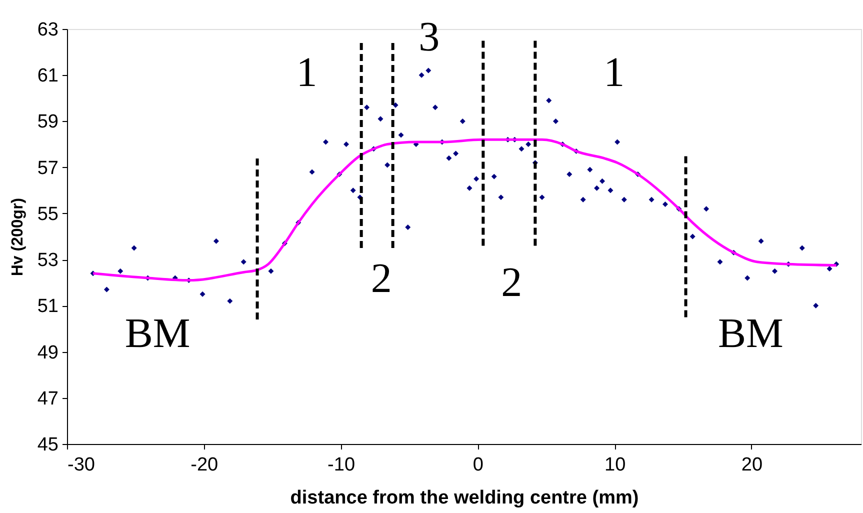  I want to click on x-axis-title: distance from the welding centre (mm), so click(464, 498).